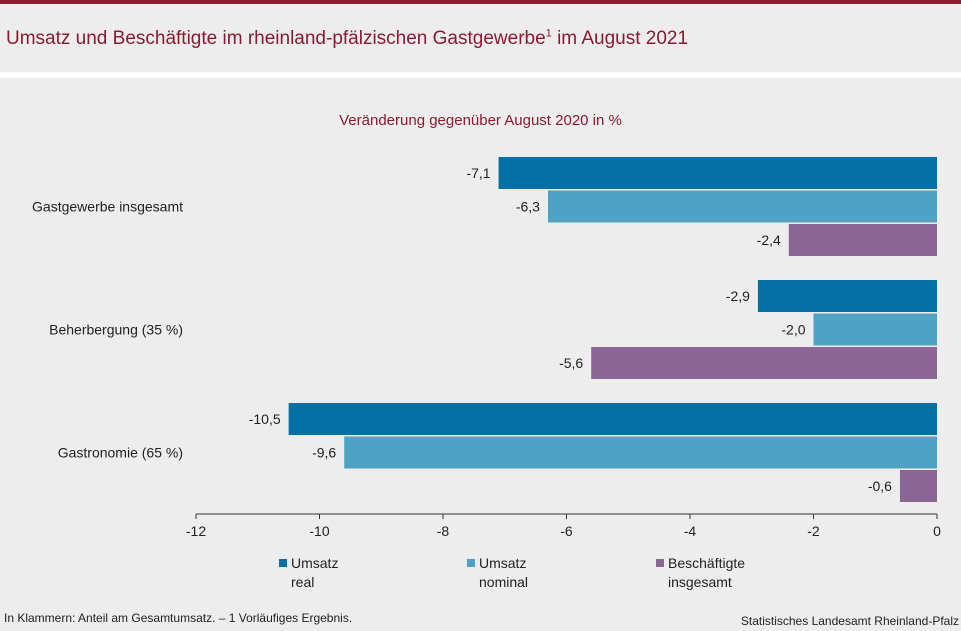  Describe the element at coordinates (707, 572) in the screenshot. I see `legend-label-beschaeftigte: Beschäftigte insgesamt` at that location.